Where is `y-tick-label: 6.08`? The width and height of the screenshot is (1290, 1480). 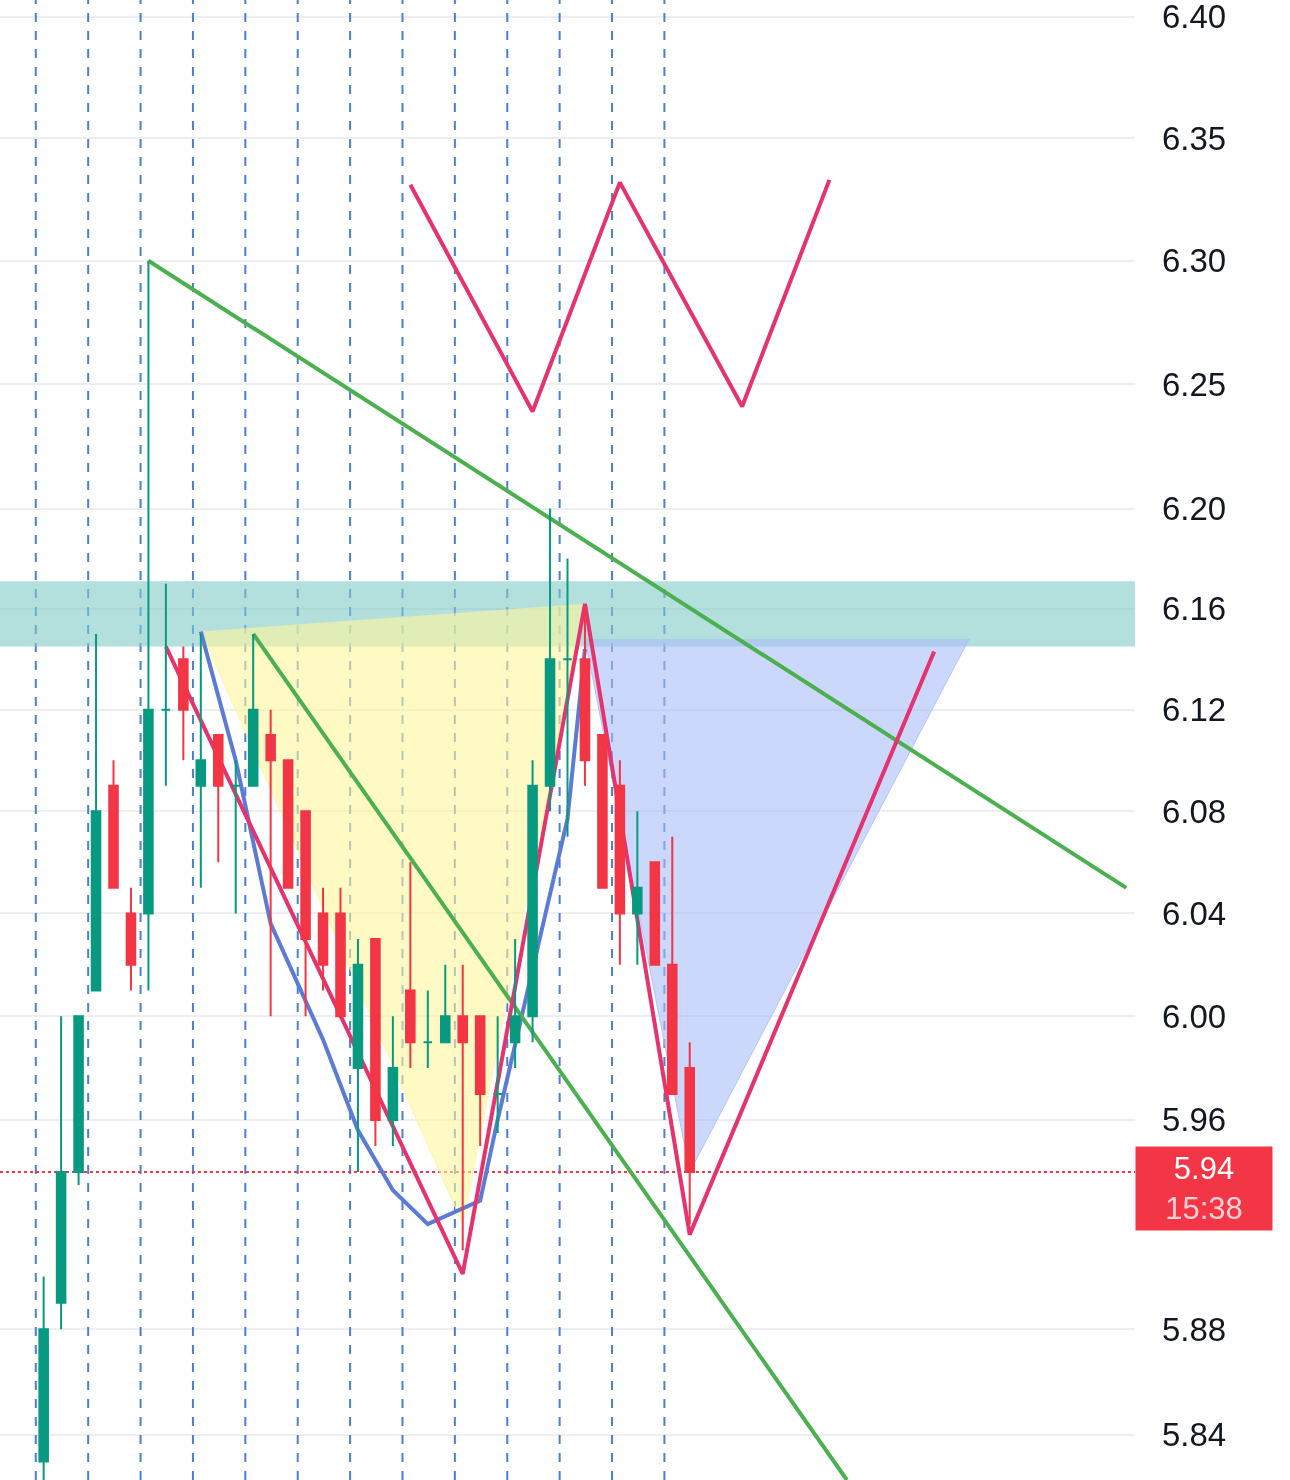
y-tick-label: 6.08 is located at coordinates (1194, 811).